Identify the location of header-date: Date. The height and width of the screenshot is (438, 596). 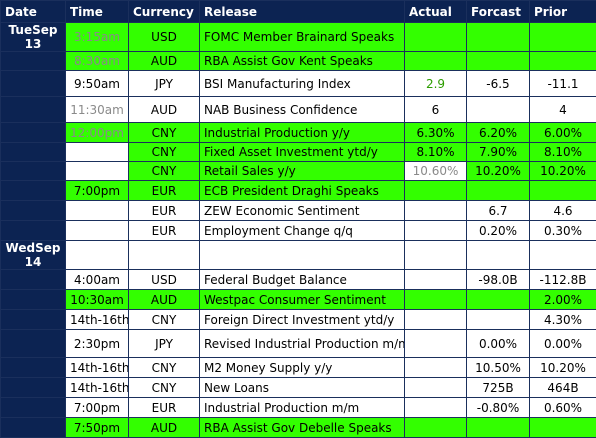
(33, 12).